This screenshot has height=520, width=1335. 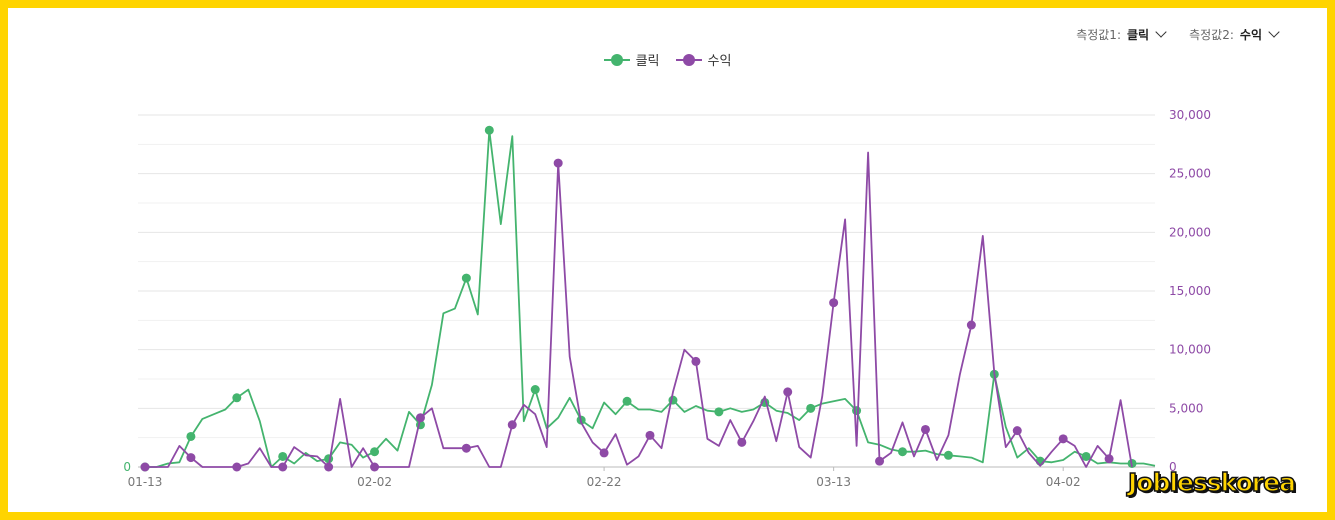 I want to click on watermark-logo: Joblesskorea, so click(x=1211, y=482).